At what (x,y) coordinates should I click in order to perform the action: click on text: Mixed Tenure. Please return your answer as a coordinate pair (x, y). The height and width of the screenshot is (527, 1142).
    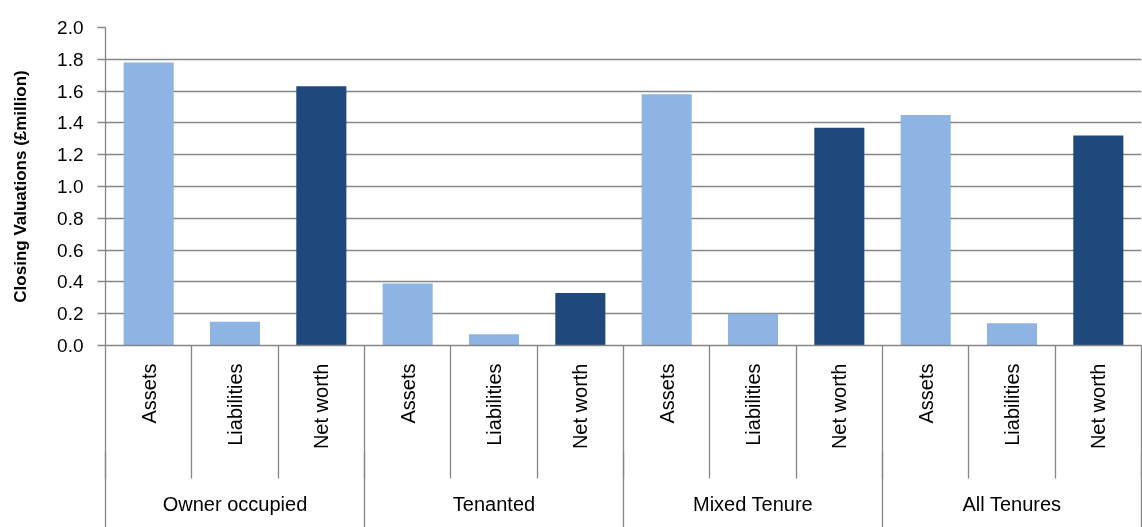
    Looking at the image, I should click on (752, 503).